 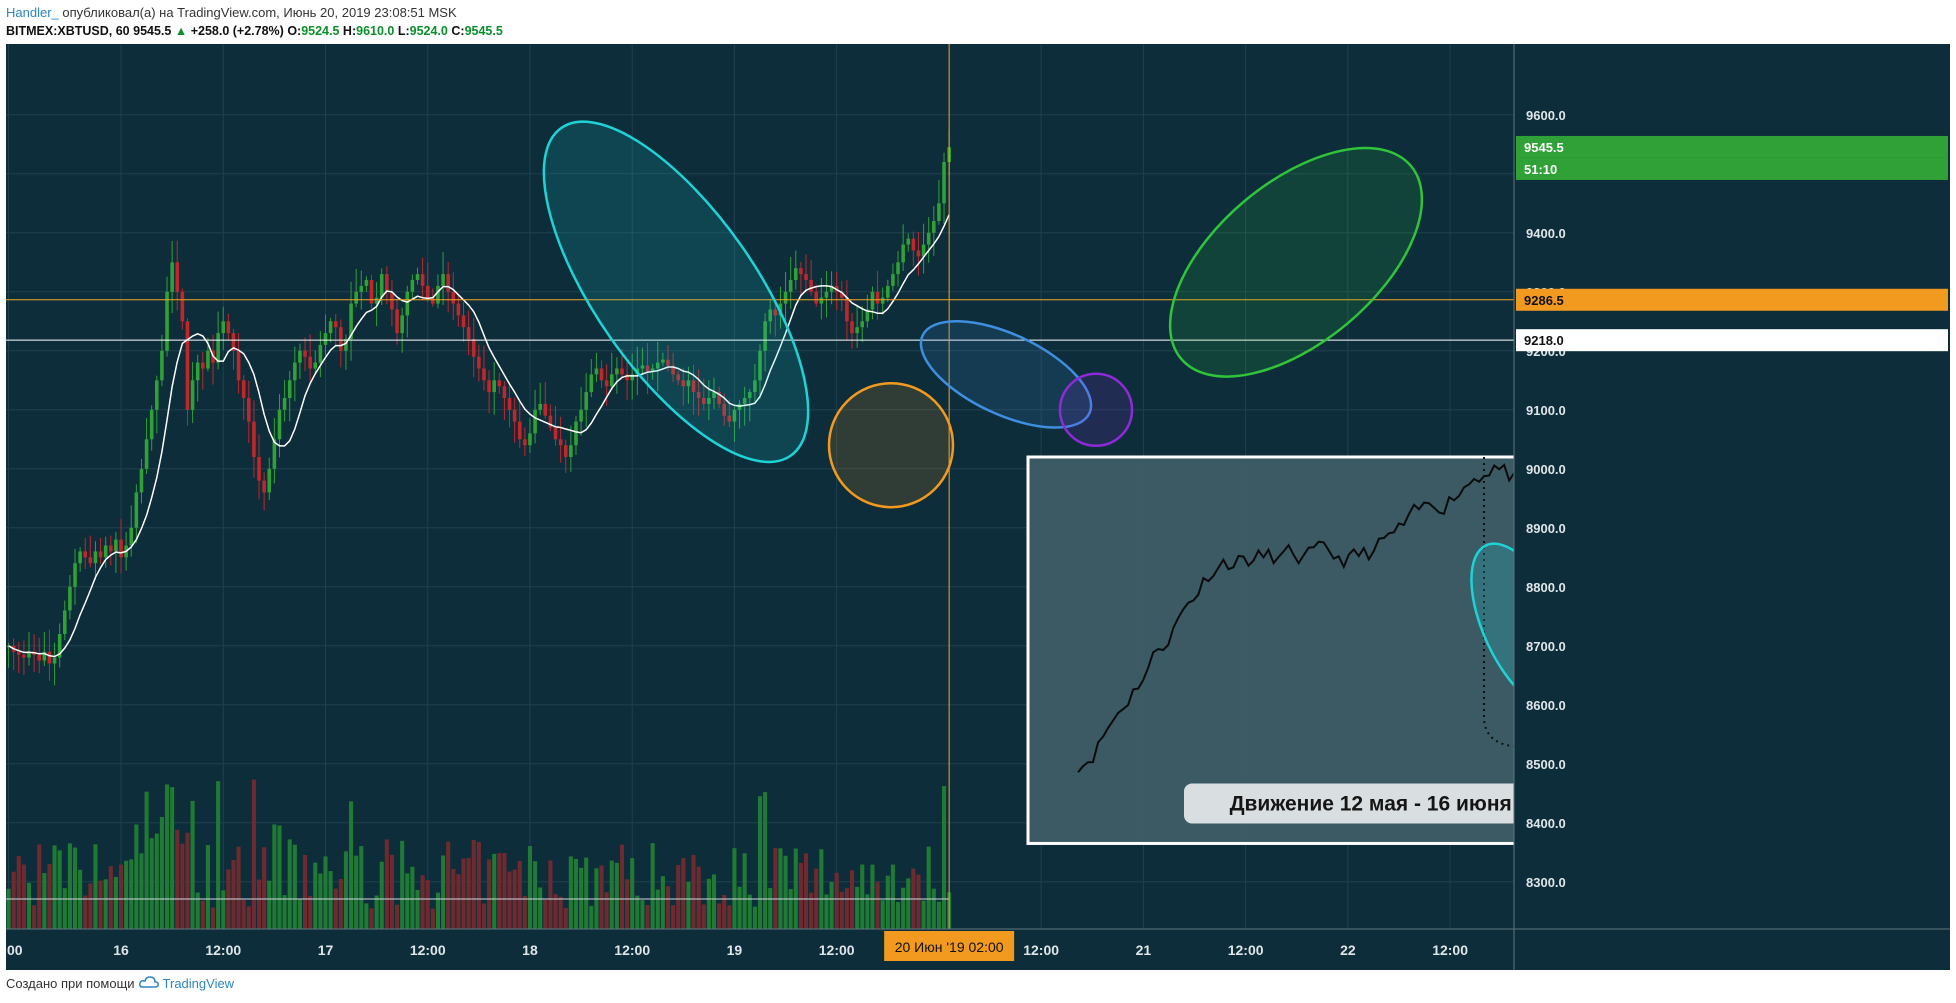 What do you see at coordinates (1732, 168) in the screenshot?
I see `countdown-marker-bg` at bounding box center [1732, 168].